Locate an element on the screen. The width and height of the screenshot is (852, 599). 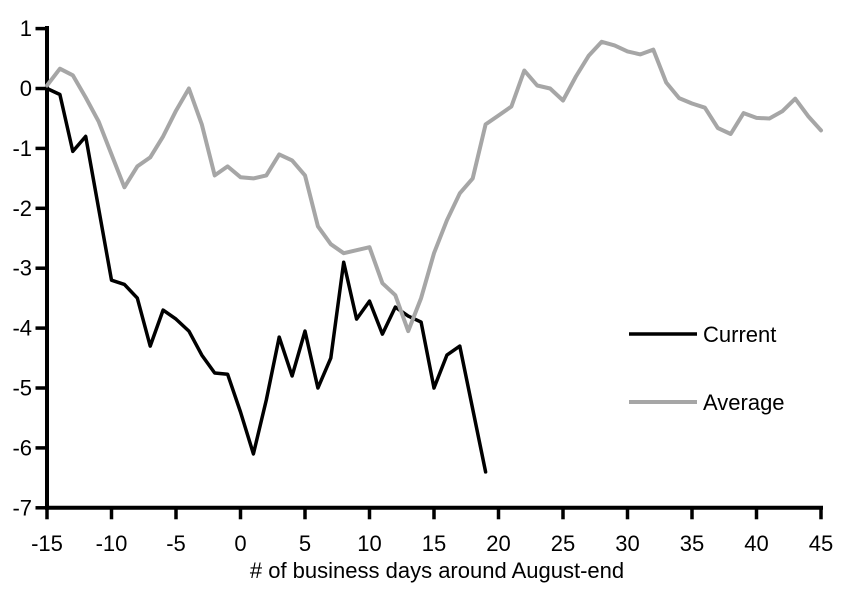
x-tick-label: -15 is located at coordinates (47, 543).